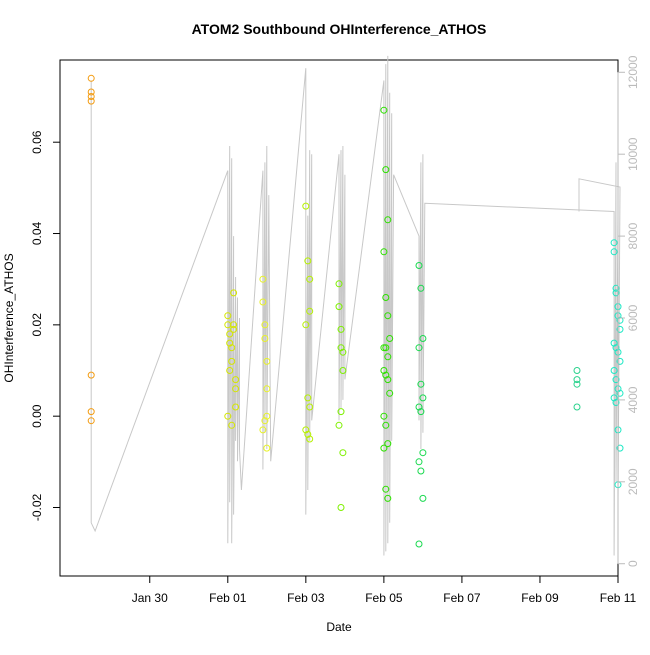  I want to click on y-tick-label: 0.02, so click(37, 325).